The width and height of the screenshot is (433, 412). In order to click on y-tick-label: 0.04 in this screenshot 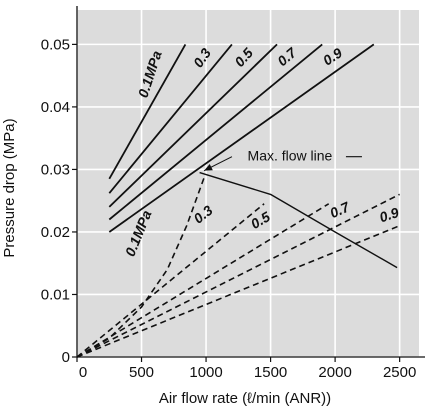, I will do `click(55, 107)`.